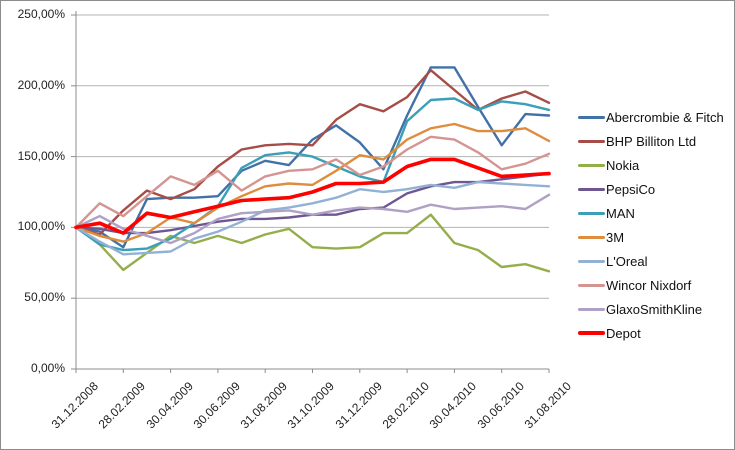 This screenshot has width=735, height=450. Describe the element at coordinates (623, 333) in the screenshot. I see `legend-label: Depot` at that location.